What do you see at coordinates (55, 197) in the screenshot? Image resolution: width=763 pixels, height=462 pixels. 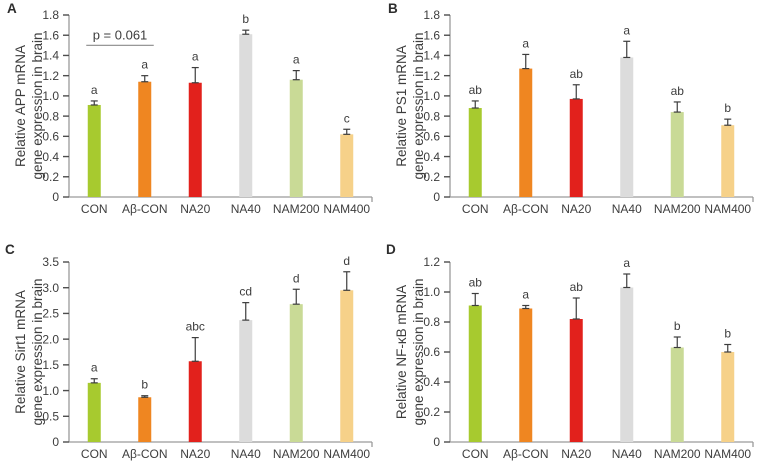 I see `y-tick-label: 0` at bounding box center [55, 197].